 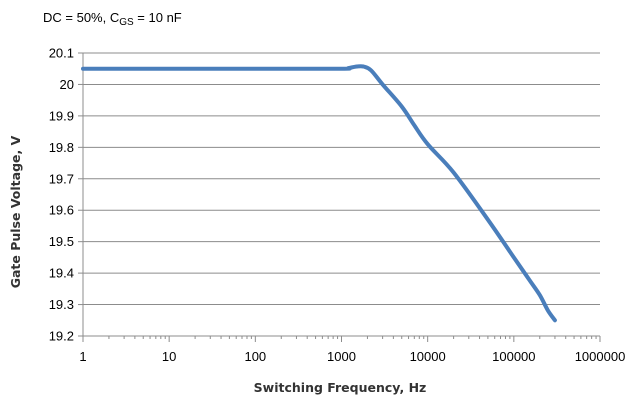 I want to click on y-axis-title: Gate Pulse Voltage, V, so click(x=15, y=211).